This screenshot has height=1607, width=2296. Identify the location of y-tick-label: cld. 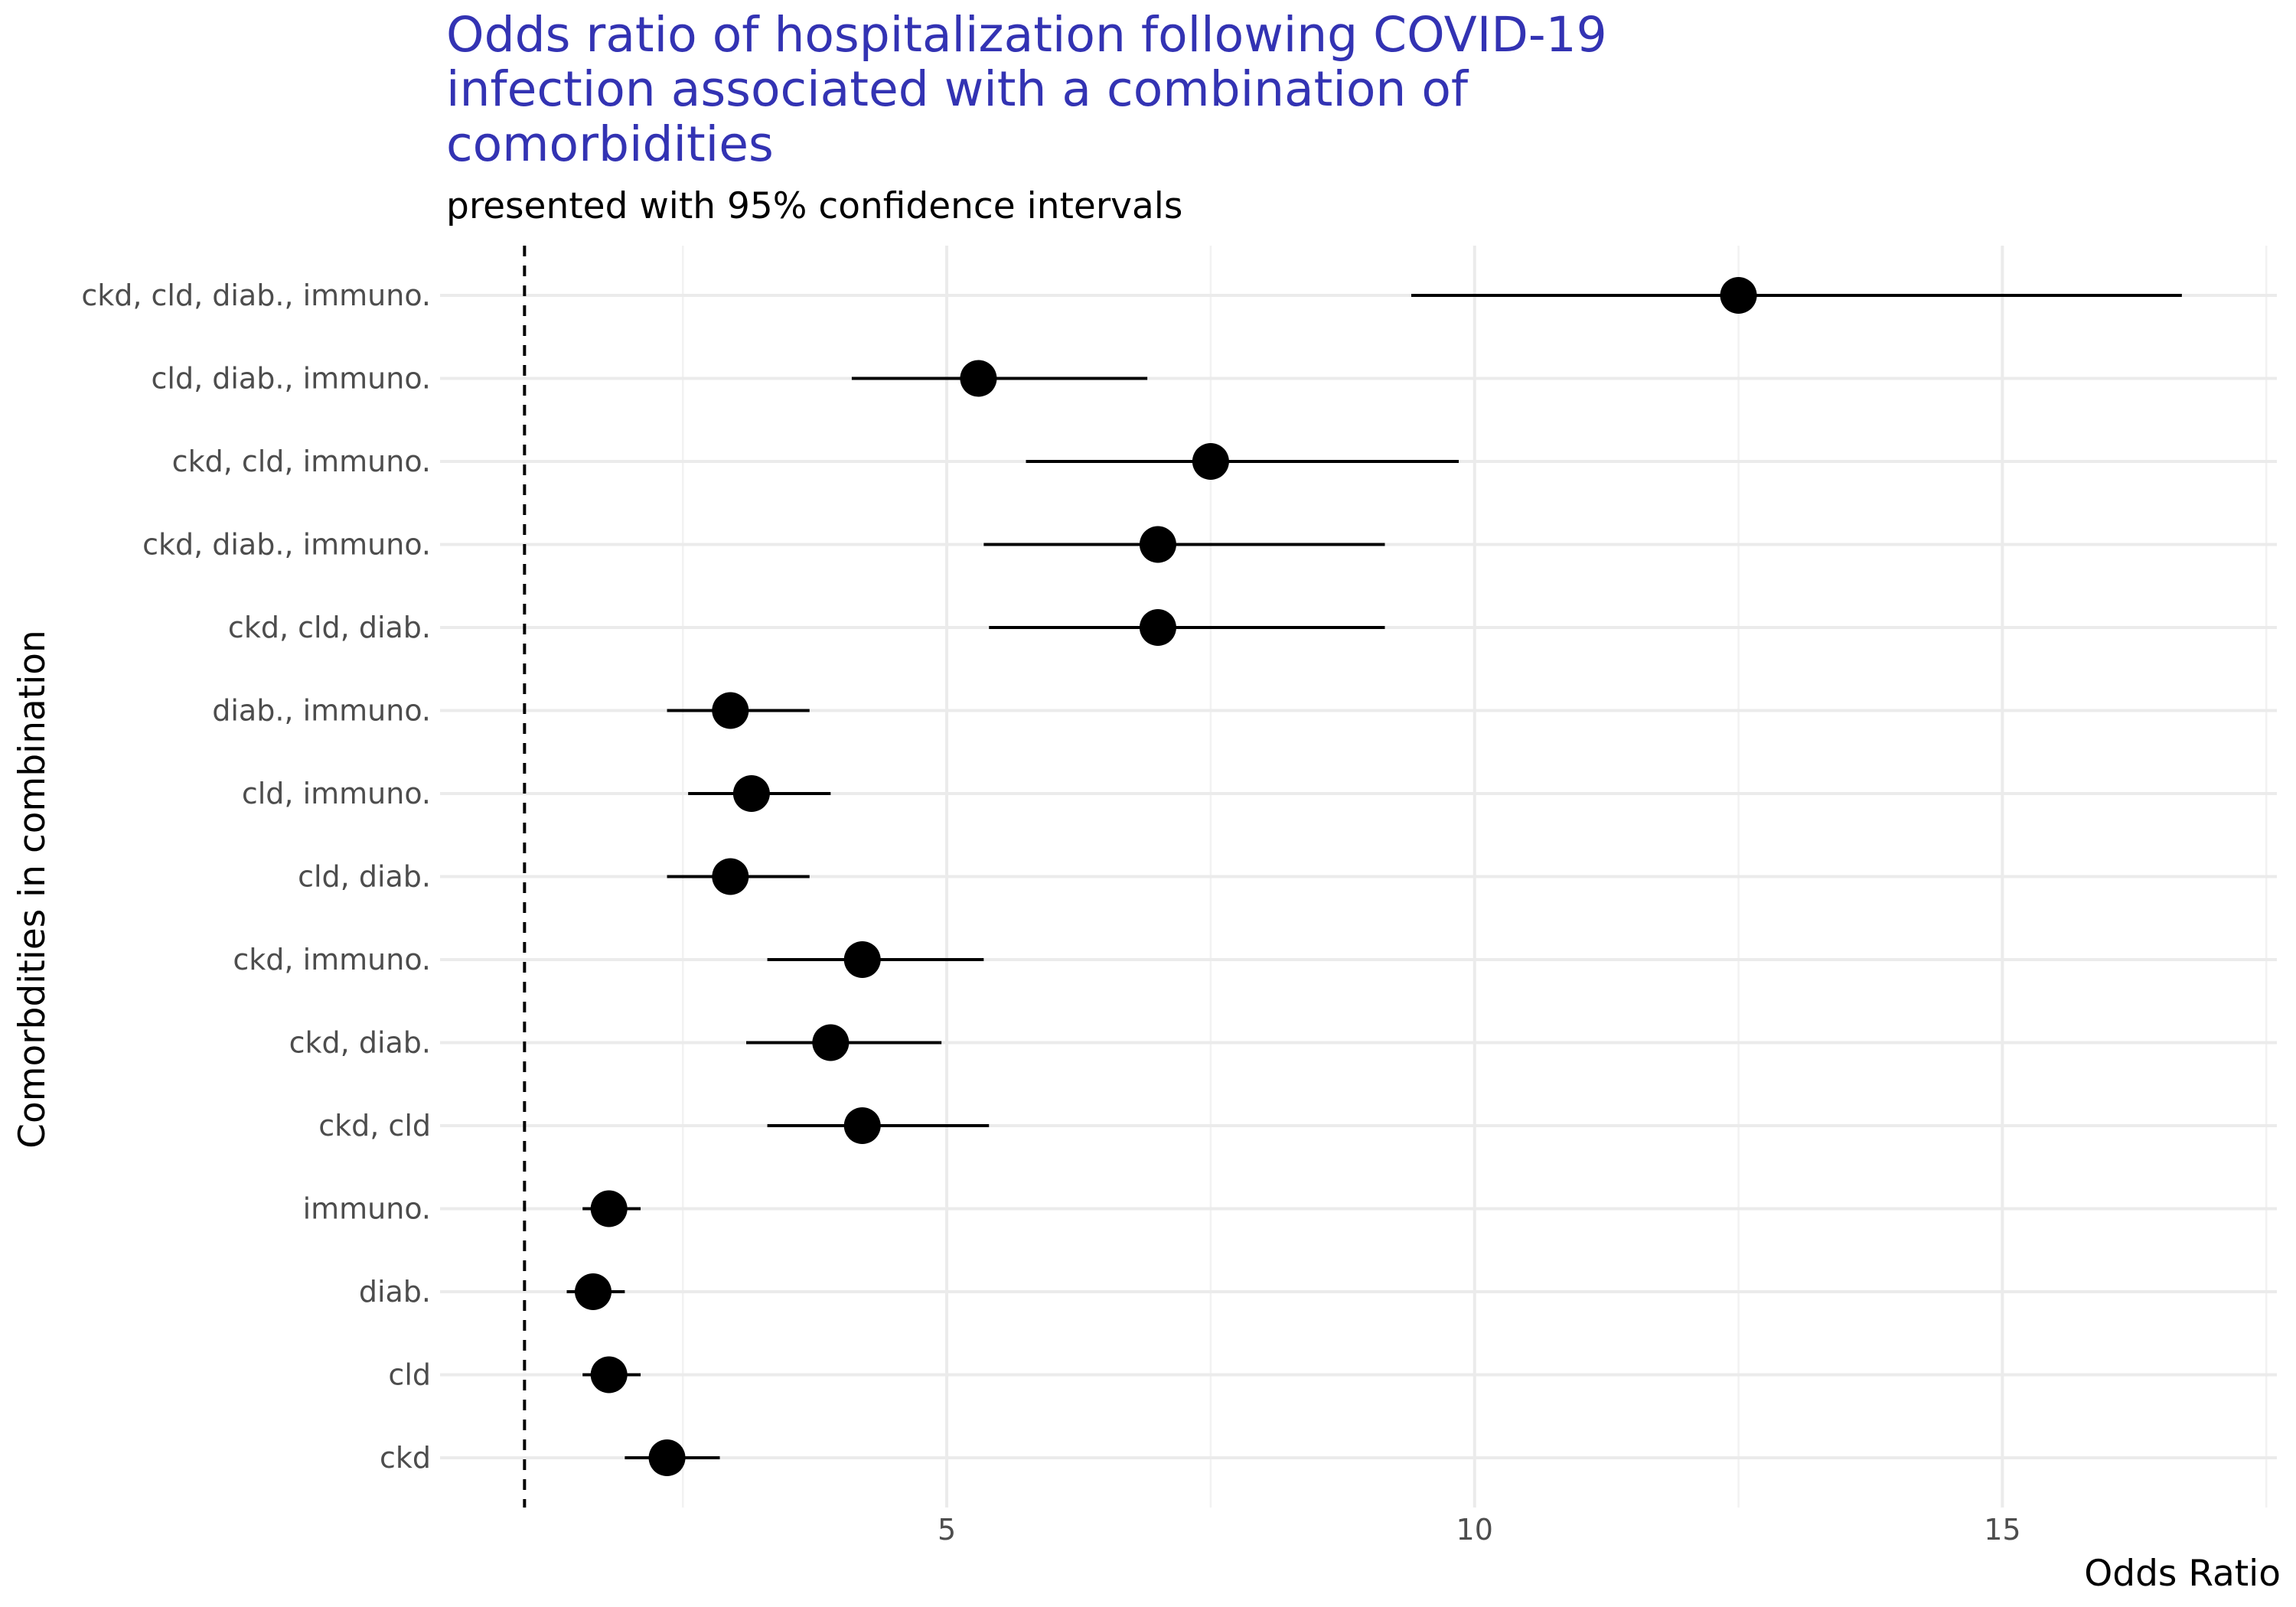
(409, 1375).